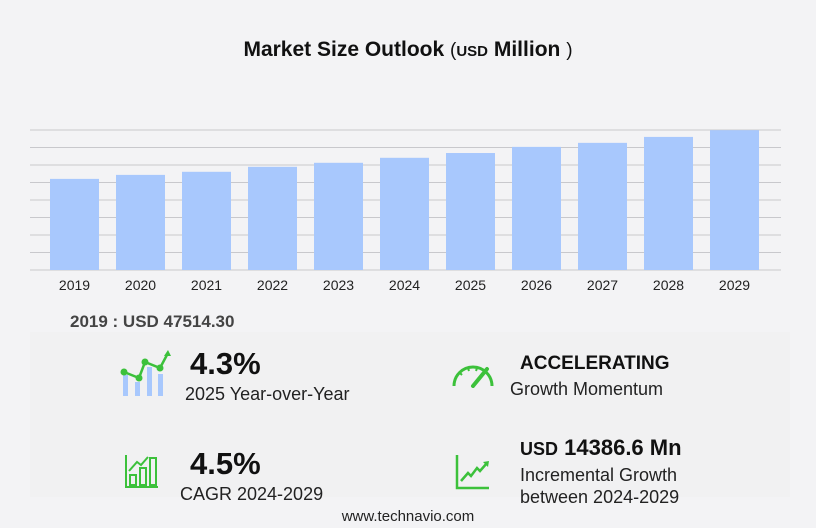  Describe the element at coordinates (595, 363) in the screenshot. I see `momentum-value: ACCELERATING` at that location.